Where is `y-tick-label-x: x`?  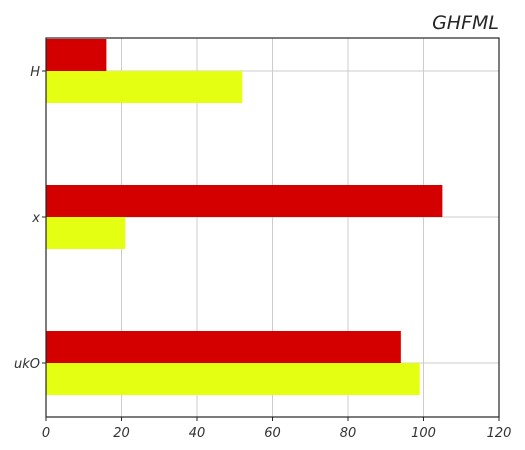 y-tick-label-x: x is located at coordinates (35, 218).